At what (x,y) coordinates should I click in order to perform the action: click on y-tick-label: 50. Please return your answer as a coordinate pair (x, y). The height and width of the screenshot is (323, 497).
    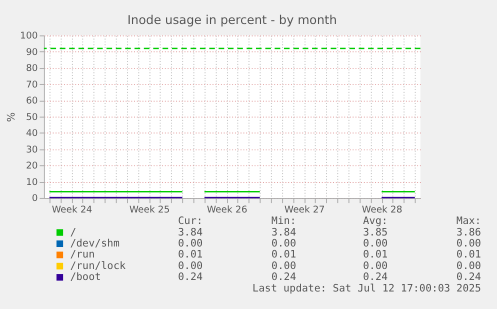
    Looking at the image, I should click on (32, 117).